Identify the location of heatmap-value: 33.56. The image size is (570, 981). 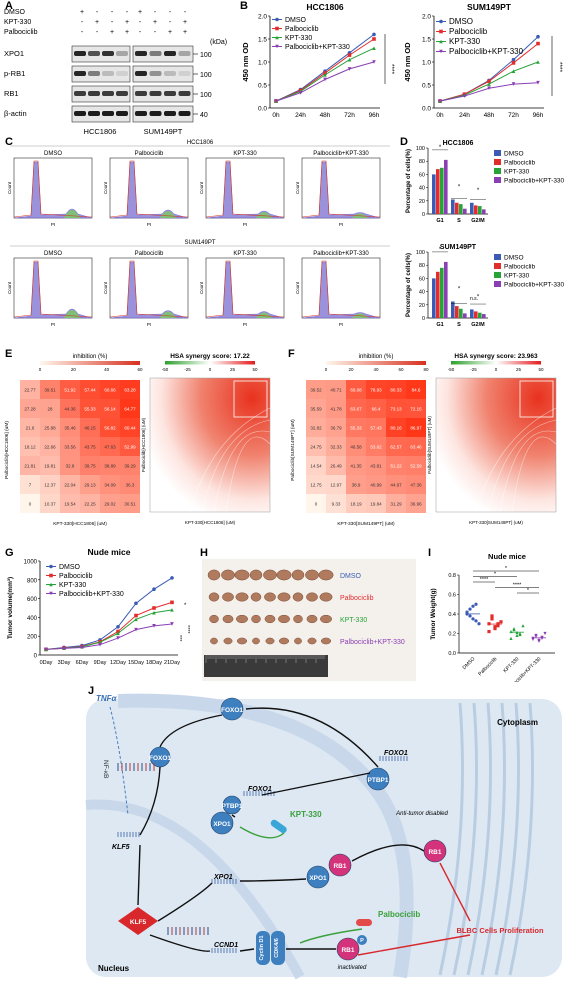
(70, 447).